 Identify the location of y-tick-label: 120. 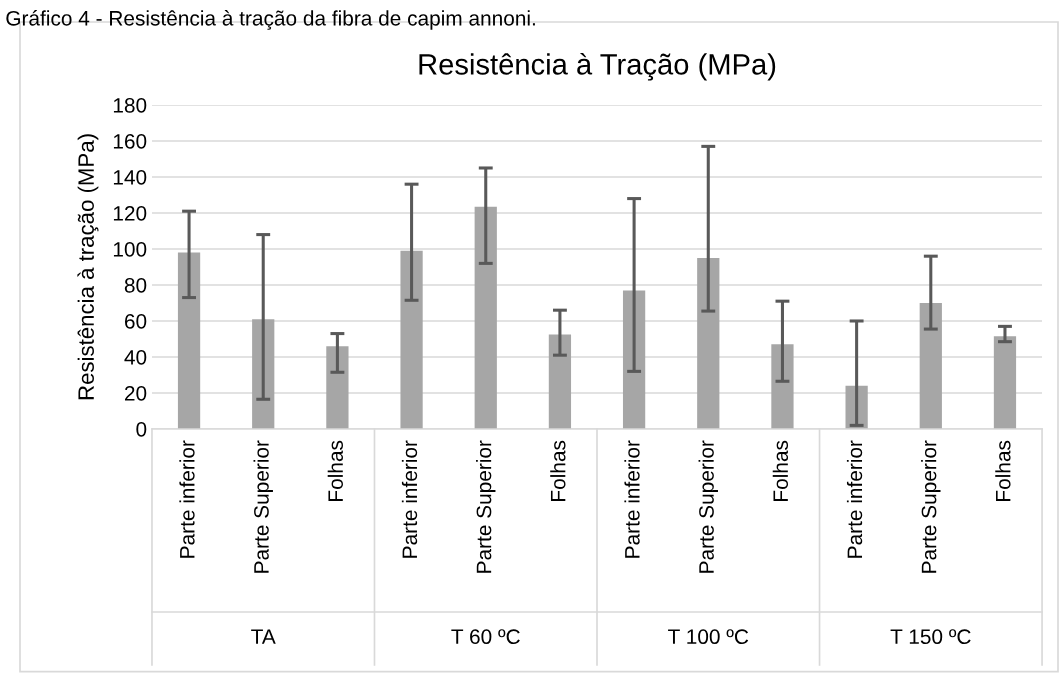
(130, 213).